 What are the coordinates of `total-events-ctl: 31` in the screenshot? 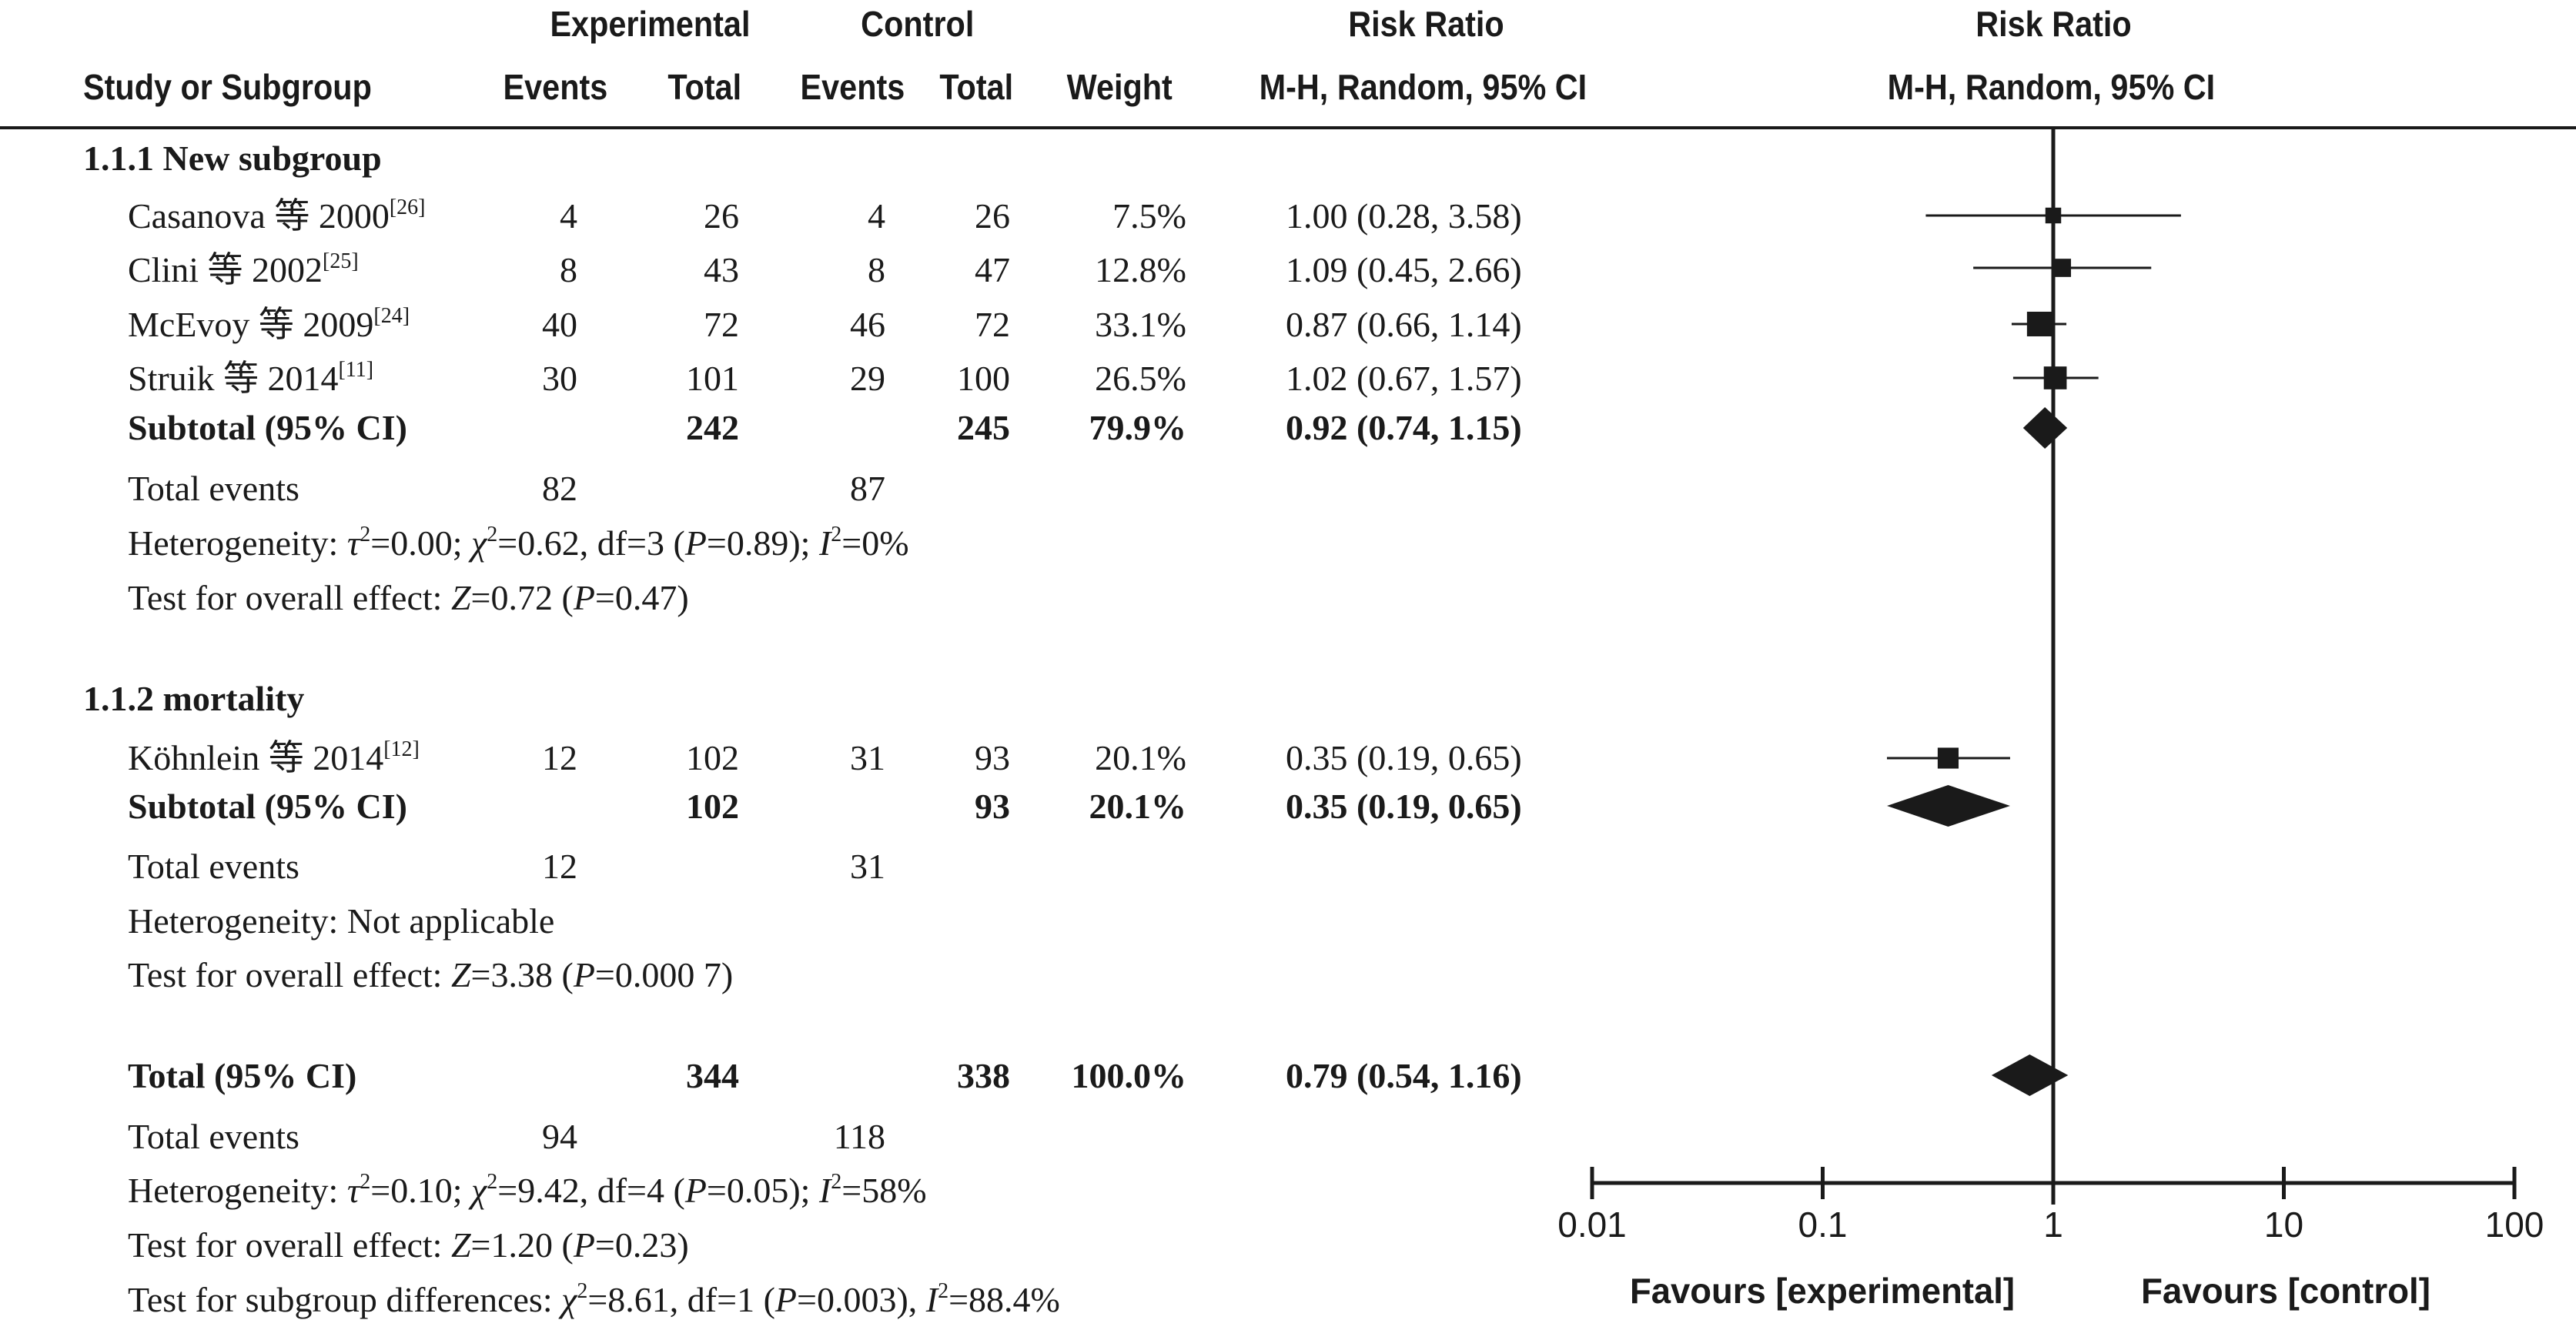 It's located at (868, 867).